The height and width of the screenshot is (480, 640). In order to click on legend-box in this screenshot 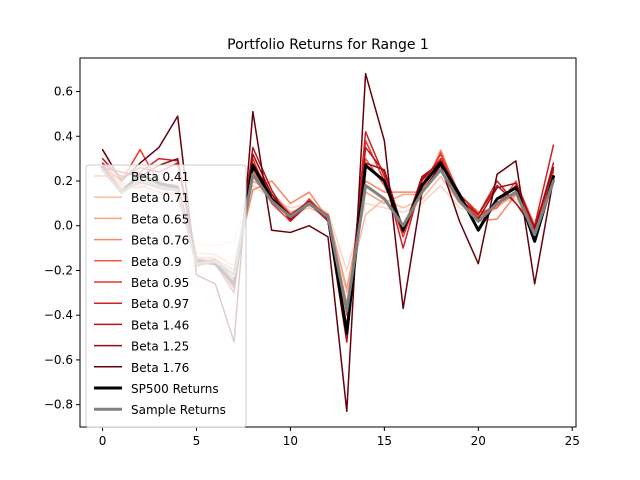, I will do `click(166, 296)`.